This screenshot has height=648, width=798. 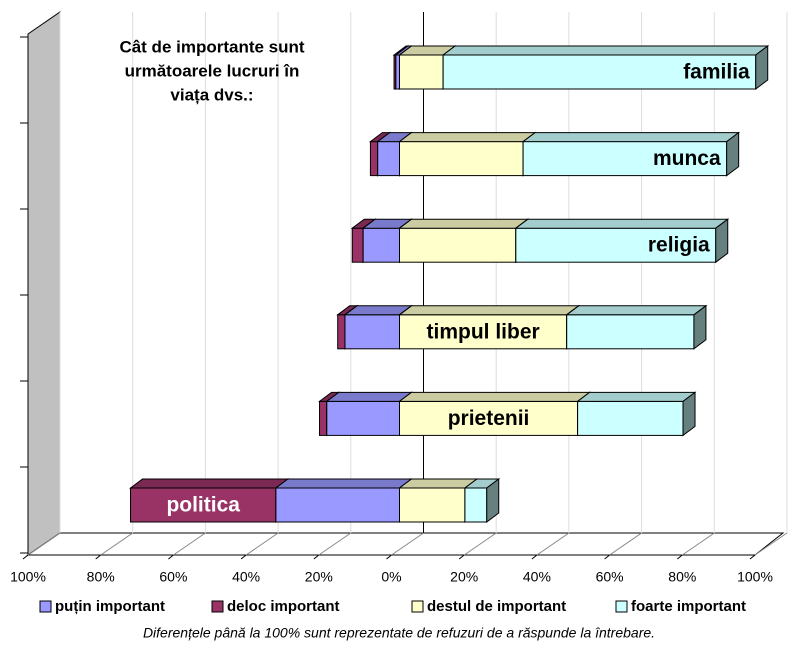 What do you see at coordinates (391, 577) in the screenshot?
I see `x-tick-label: 0%` at bounding box center [391, 577].